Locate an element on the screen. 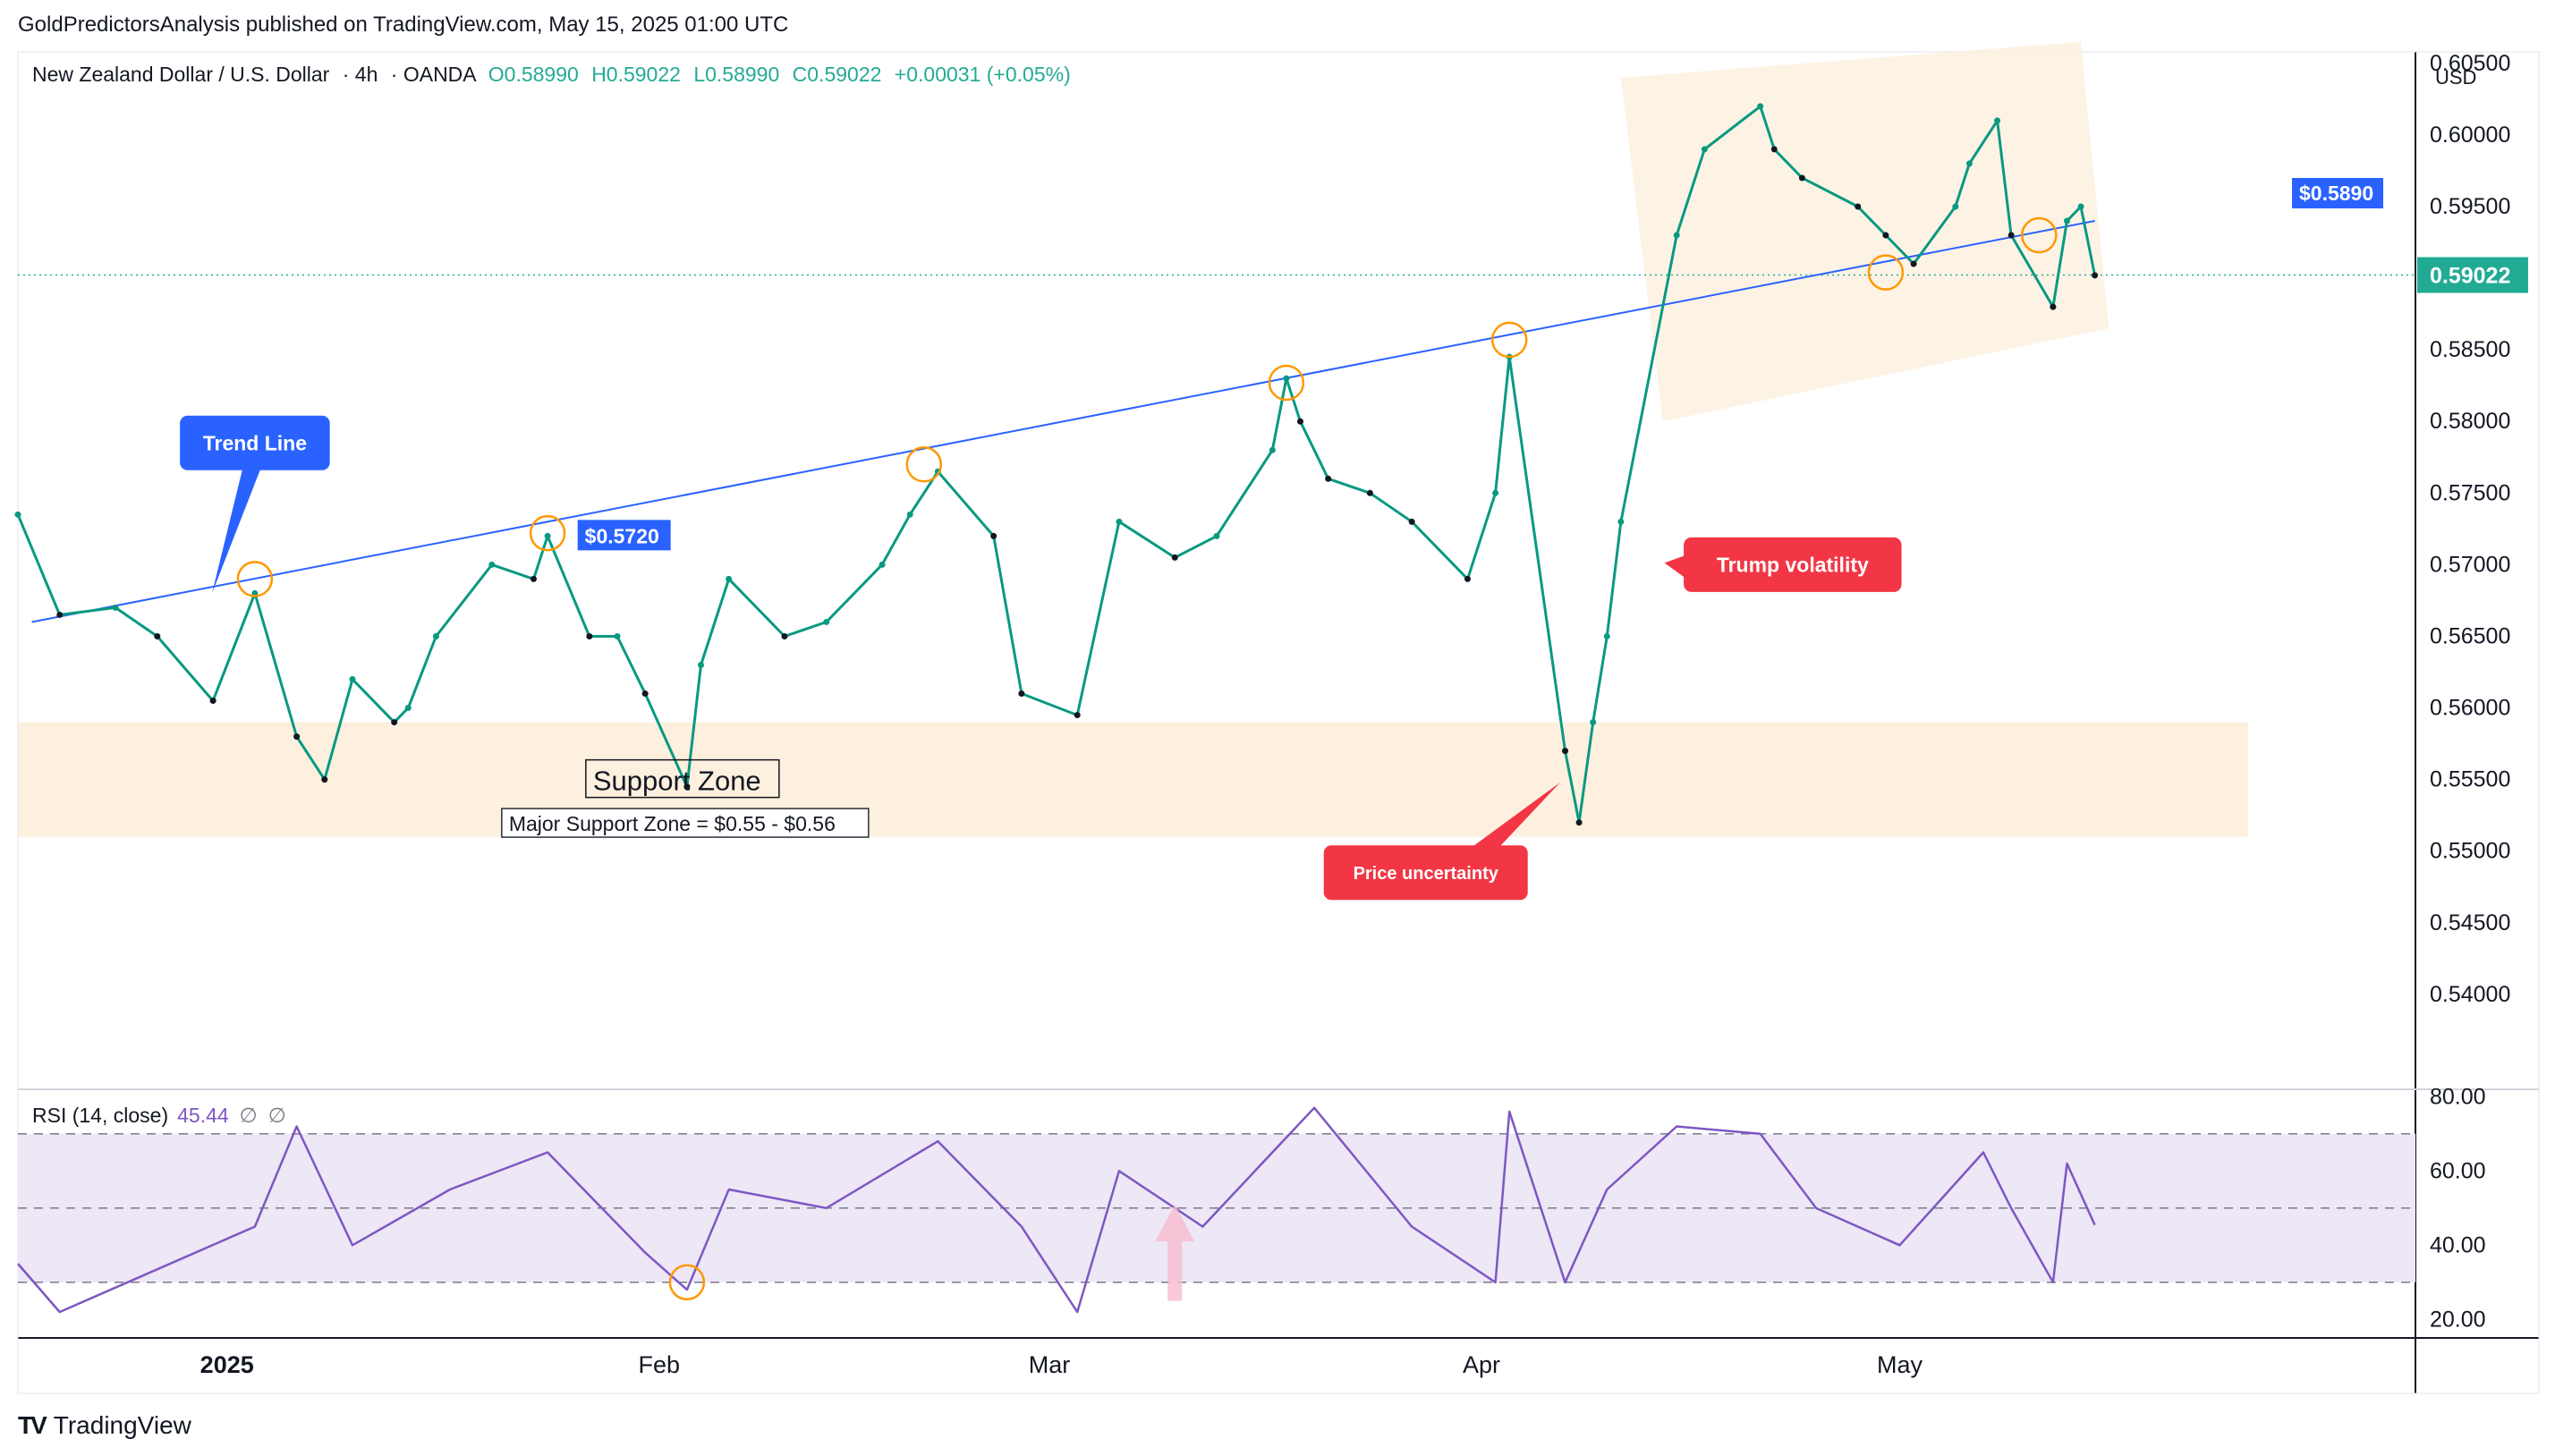  ohlc-change: +0.00031 (+0.05%) is located at coordinates (983, 74).